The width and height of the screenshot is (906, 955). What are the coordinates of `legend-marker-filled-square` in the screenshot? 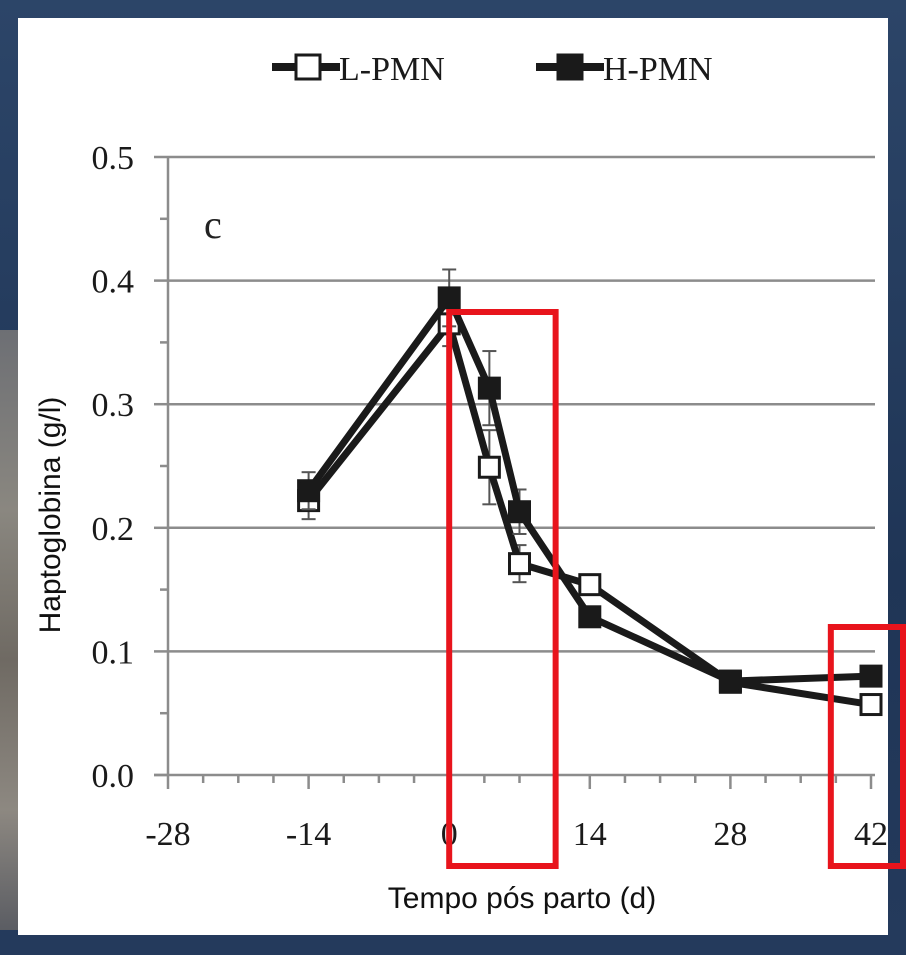 It's located at (570, 67).